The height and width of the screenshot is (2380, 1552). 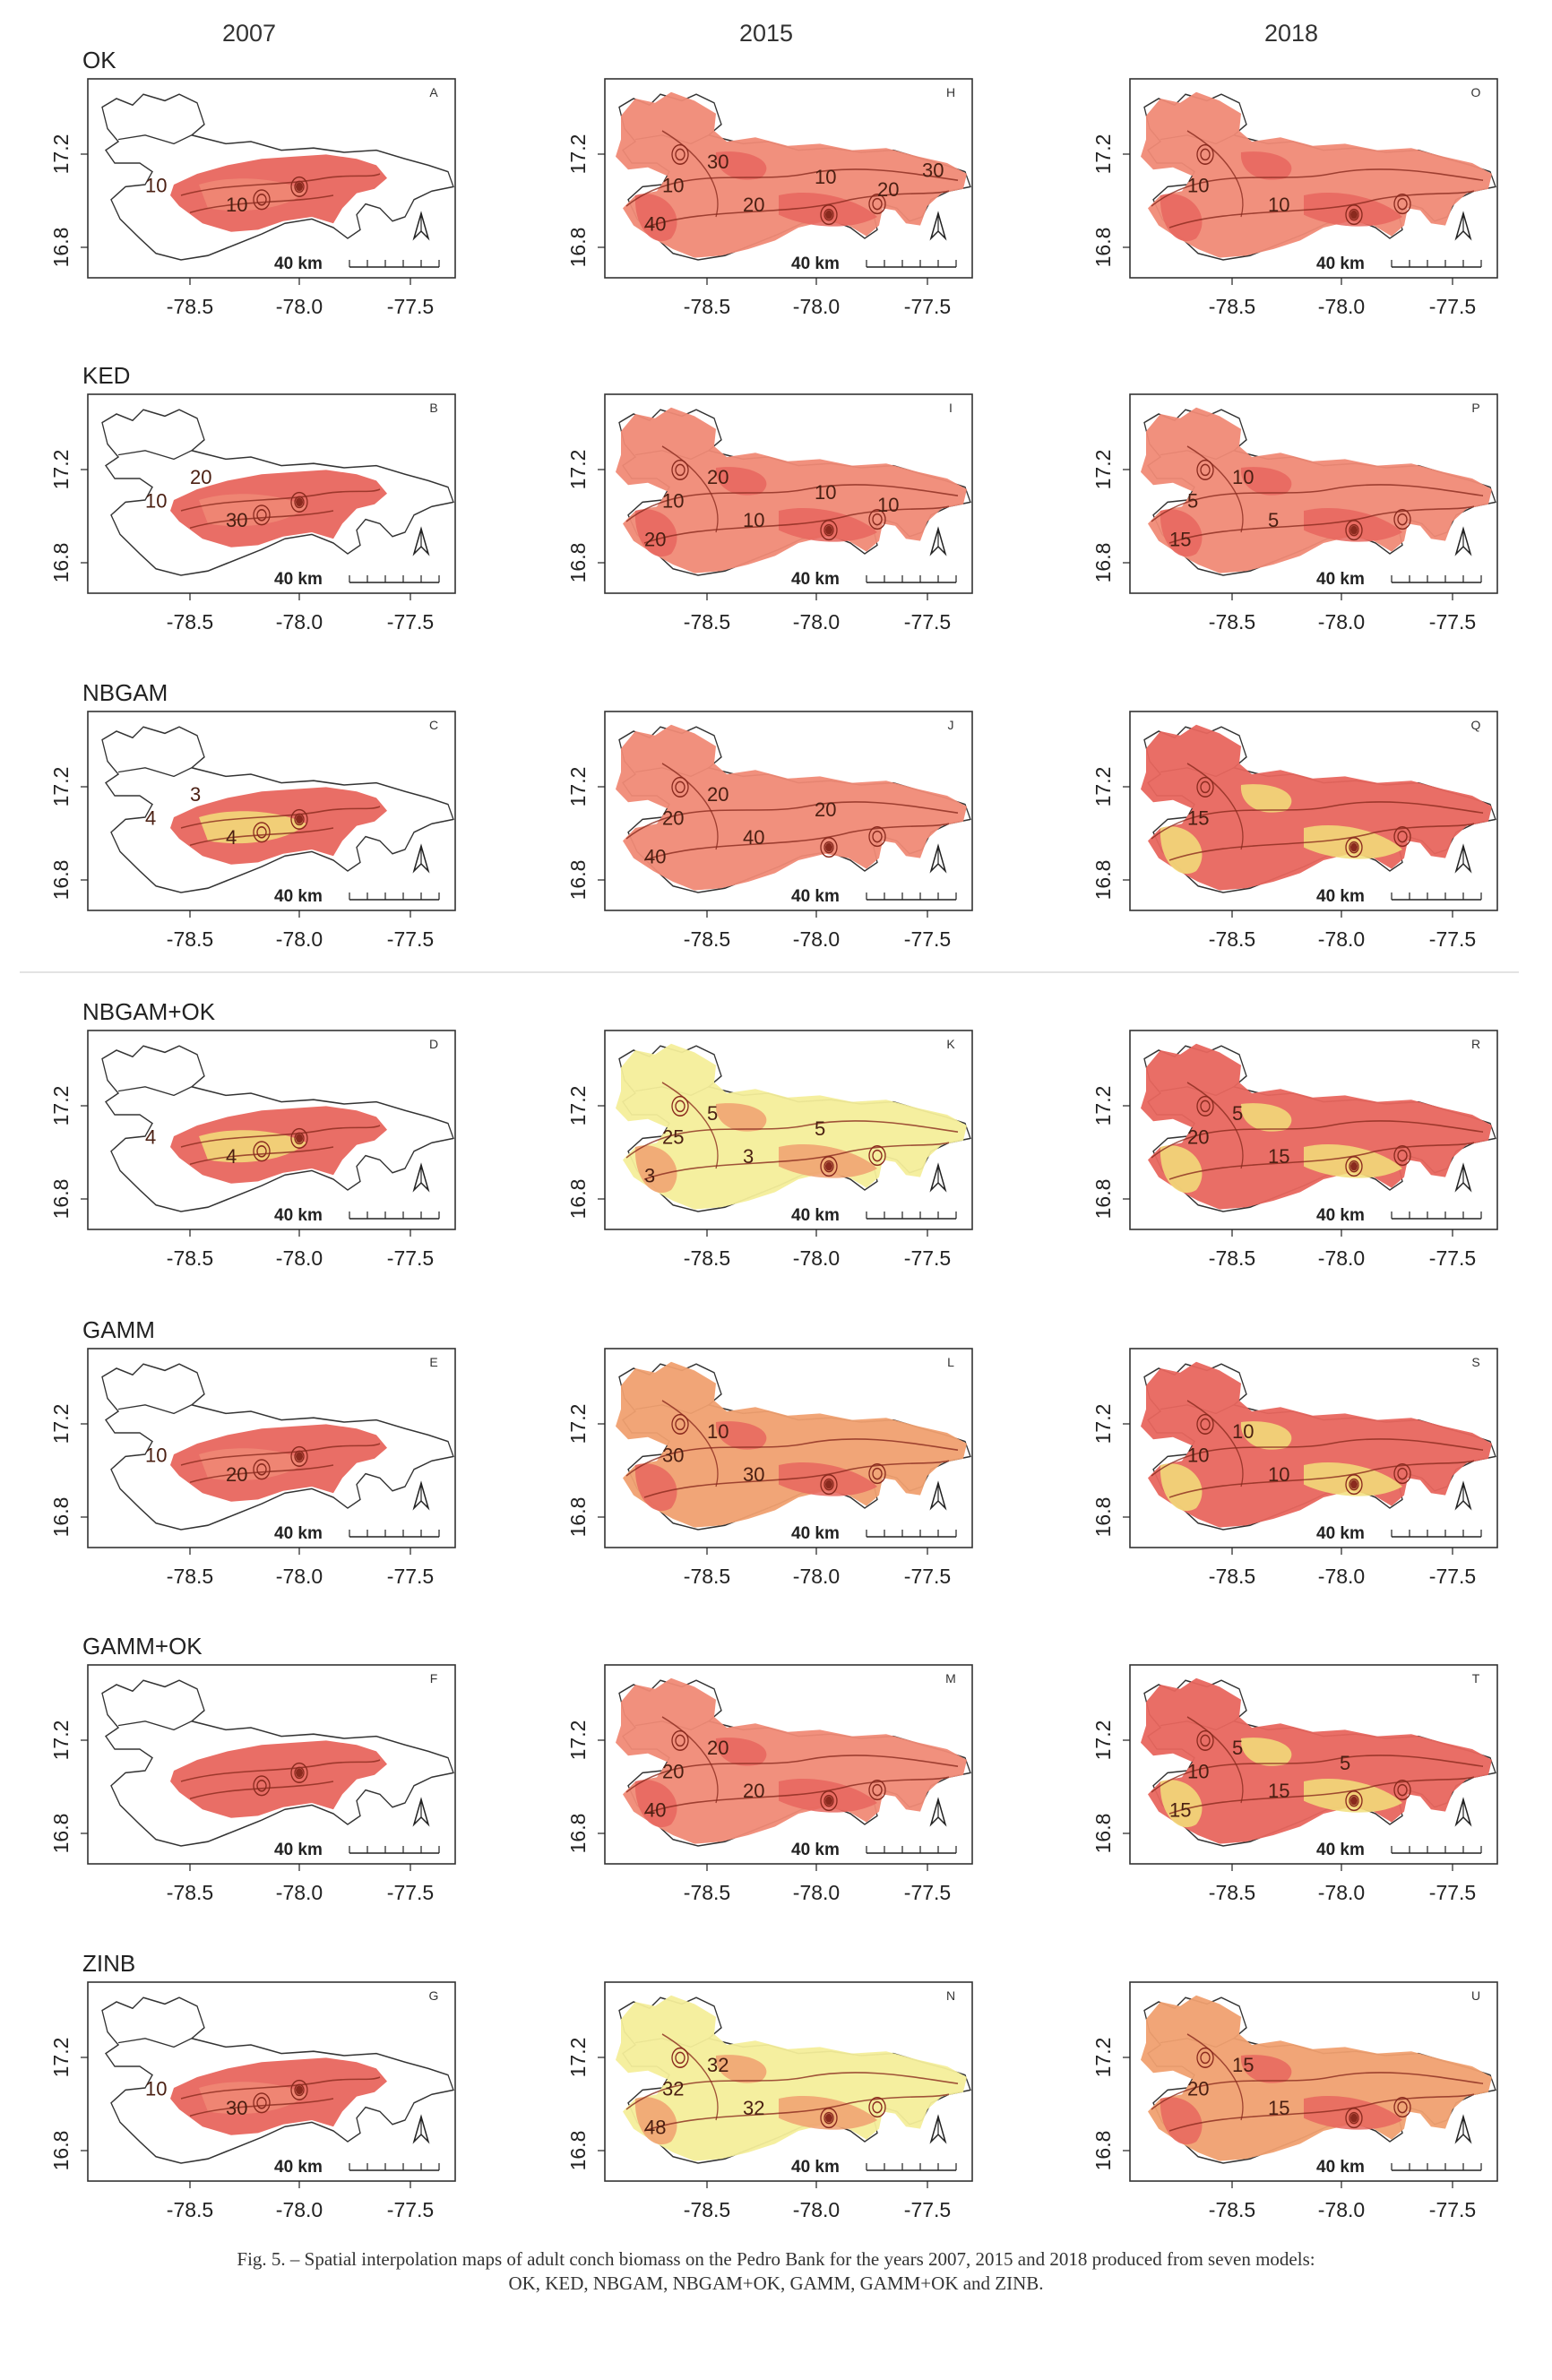 I want to click on column-title-2015: 2015, so click(x=766, y=33).